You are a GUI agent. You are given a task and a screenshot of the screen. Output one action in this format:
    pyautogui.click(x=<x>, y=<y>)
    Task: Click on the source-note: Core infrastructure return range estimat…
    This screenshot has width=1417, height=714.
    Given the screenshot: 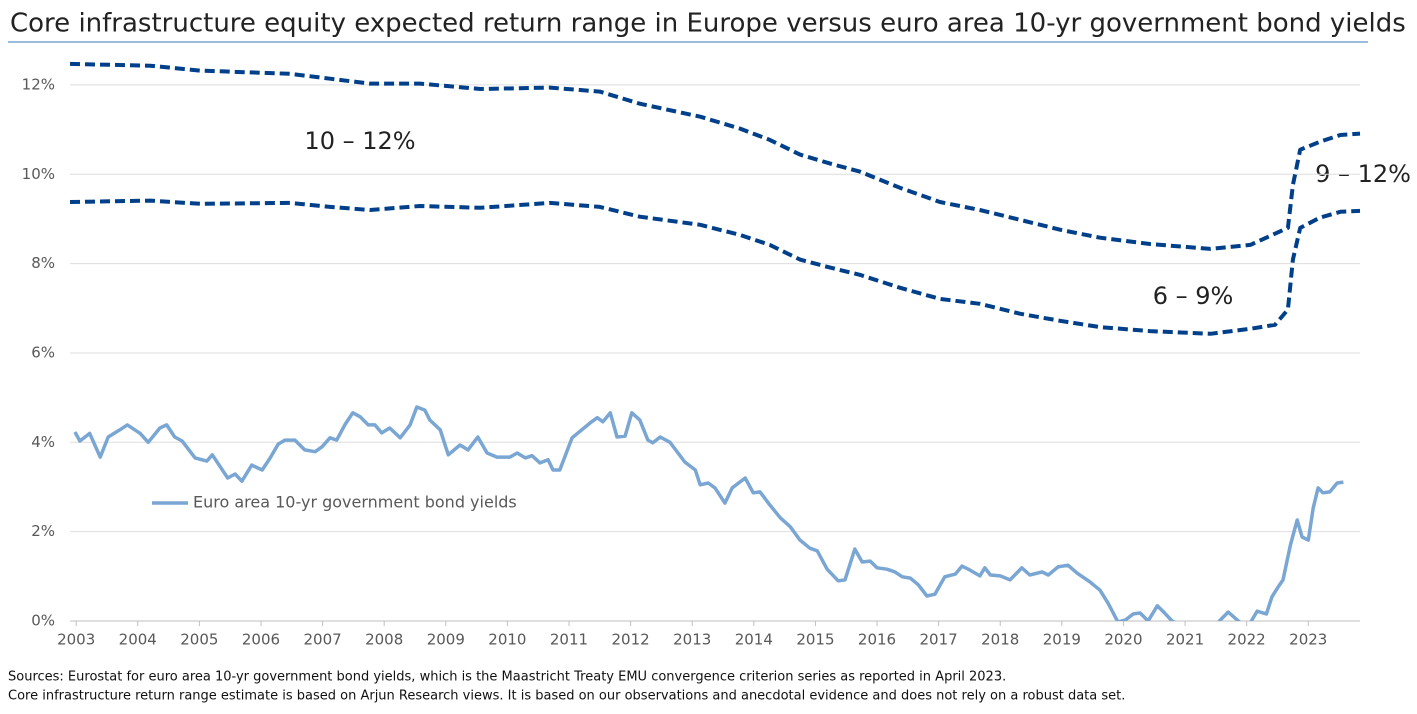 What is the action you would take?
    pyautogui.click(x=566, y=696)
    